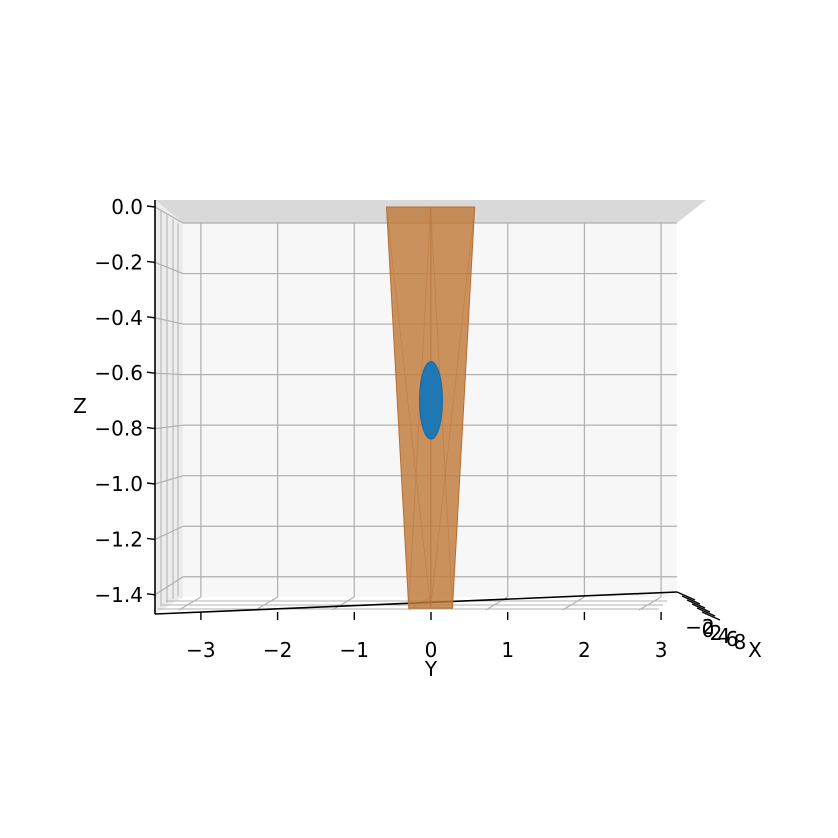 This screenshot has height=838, width=838. Describe the element at coordinates (80, 406) in the screenshot. I see `z-axis-label: Z` at that location.